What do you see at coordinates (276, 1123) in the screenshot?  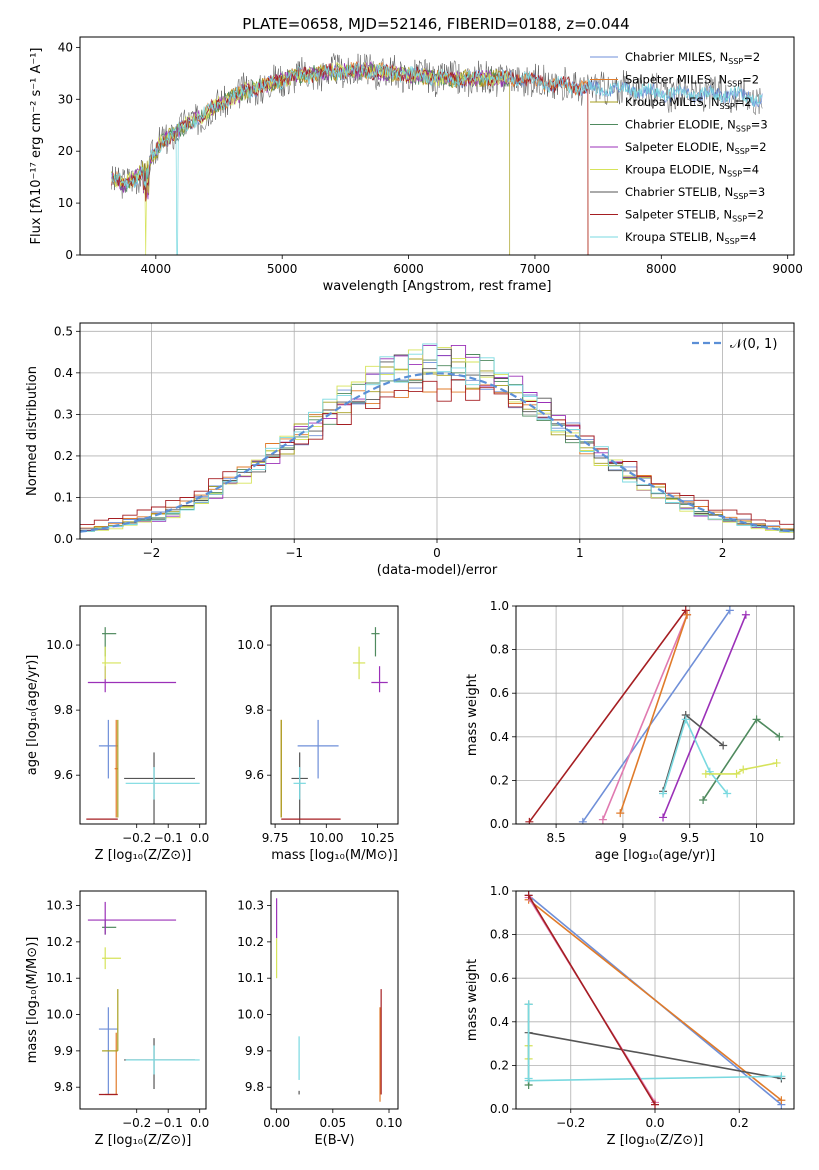 I see `x-tick-label: 0.00` at bounding box center [276, 1123].